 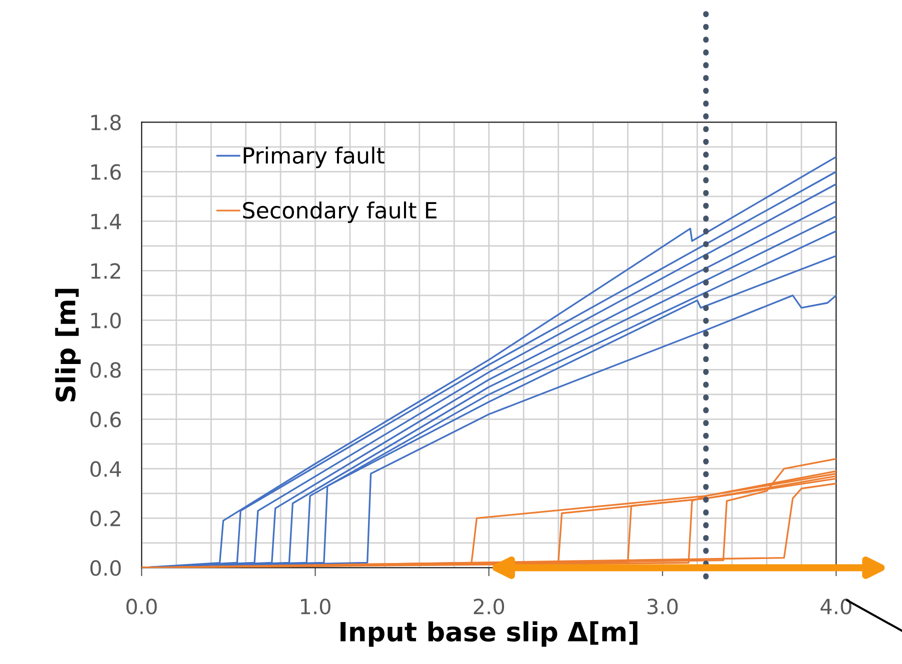 What do you see at coordinates (105, 469) in the screenshot?
I see `y-tick-label: 0.4` at bounding box center [105, 469].